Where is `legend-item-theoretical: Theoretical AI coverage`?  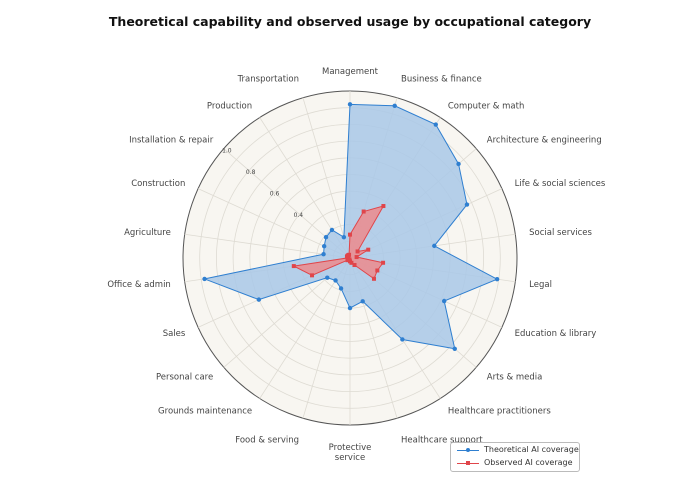 legend-item-theoretical: Theoretical AI coverage is located at coordinates (515, 449).